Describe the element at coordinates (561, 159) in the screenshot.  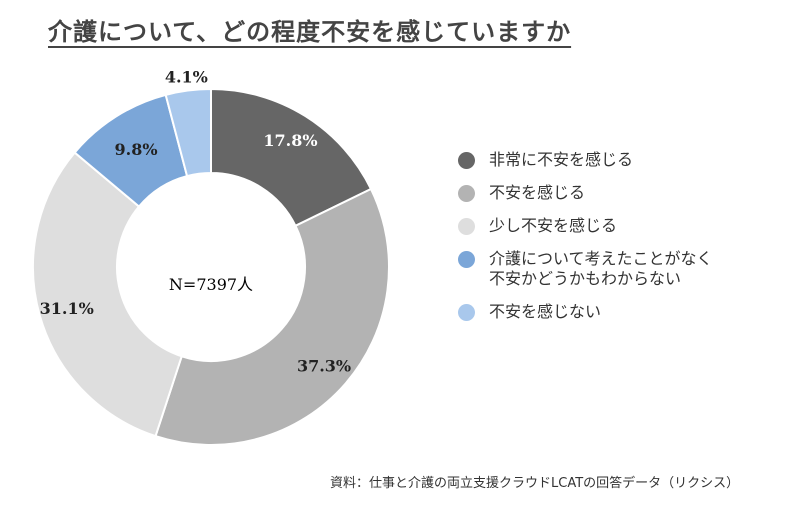
I see `legend-label-1: 非常に不安を感じる` at that location.